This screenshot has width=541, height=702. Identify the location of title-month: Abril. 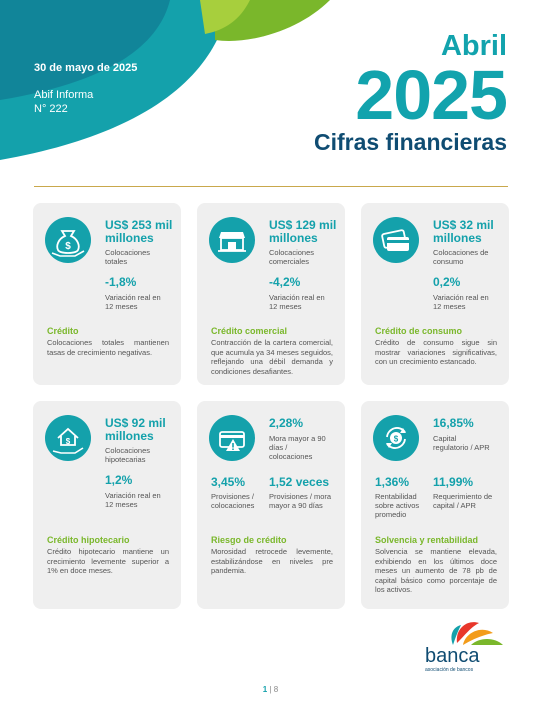
(473, 46).